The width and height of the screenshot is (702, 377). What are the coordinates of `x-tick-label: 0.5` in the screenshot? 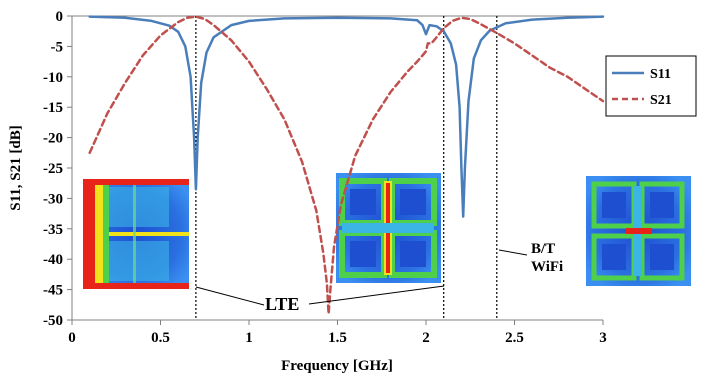 It's located at (160, 338).